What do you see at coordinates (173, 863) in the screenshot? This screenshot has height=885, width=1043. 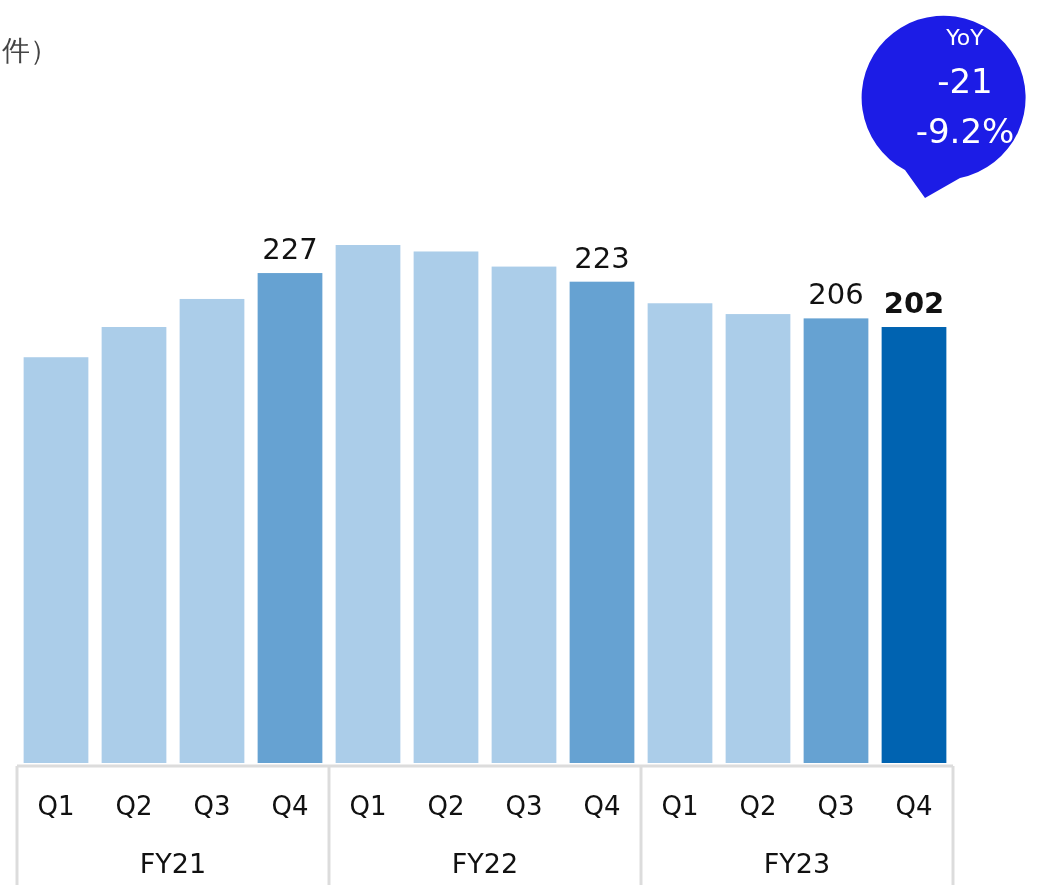 I see `text: FY21` at bounding box center [173, 863].